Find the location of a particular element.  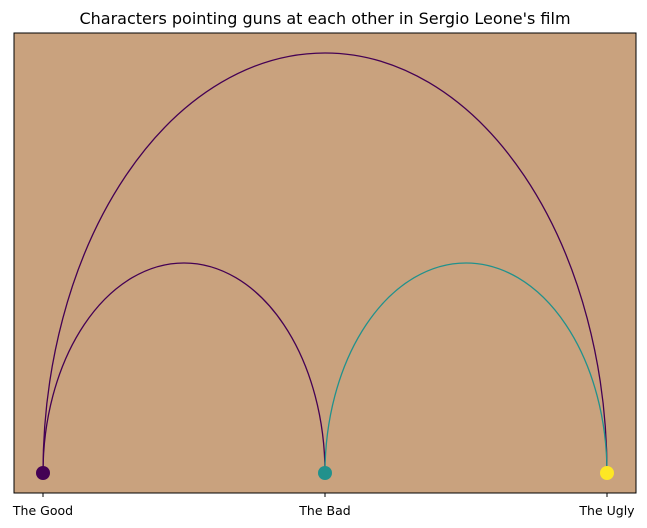

x-axis-ticks: The Good The Bad The Ugly is located at coordinates (323, 505).